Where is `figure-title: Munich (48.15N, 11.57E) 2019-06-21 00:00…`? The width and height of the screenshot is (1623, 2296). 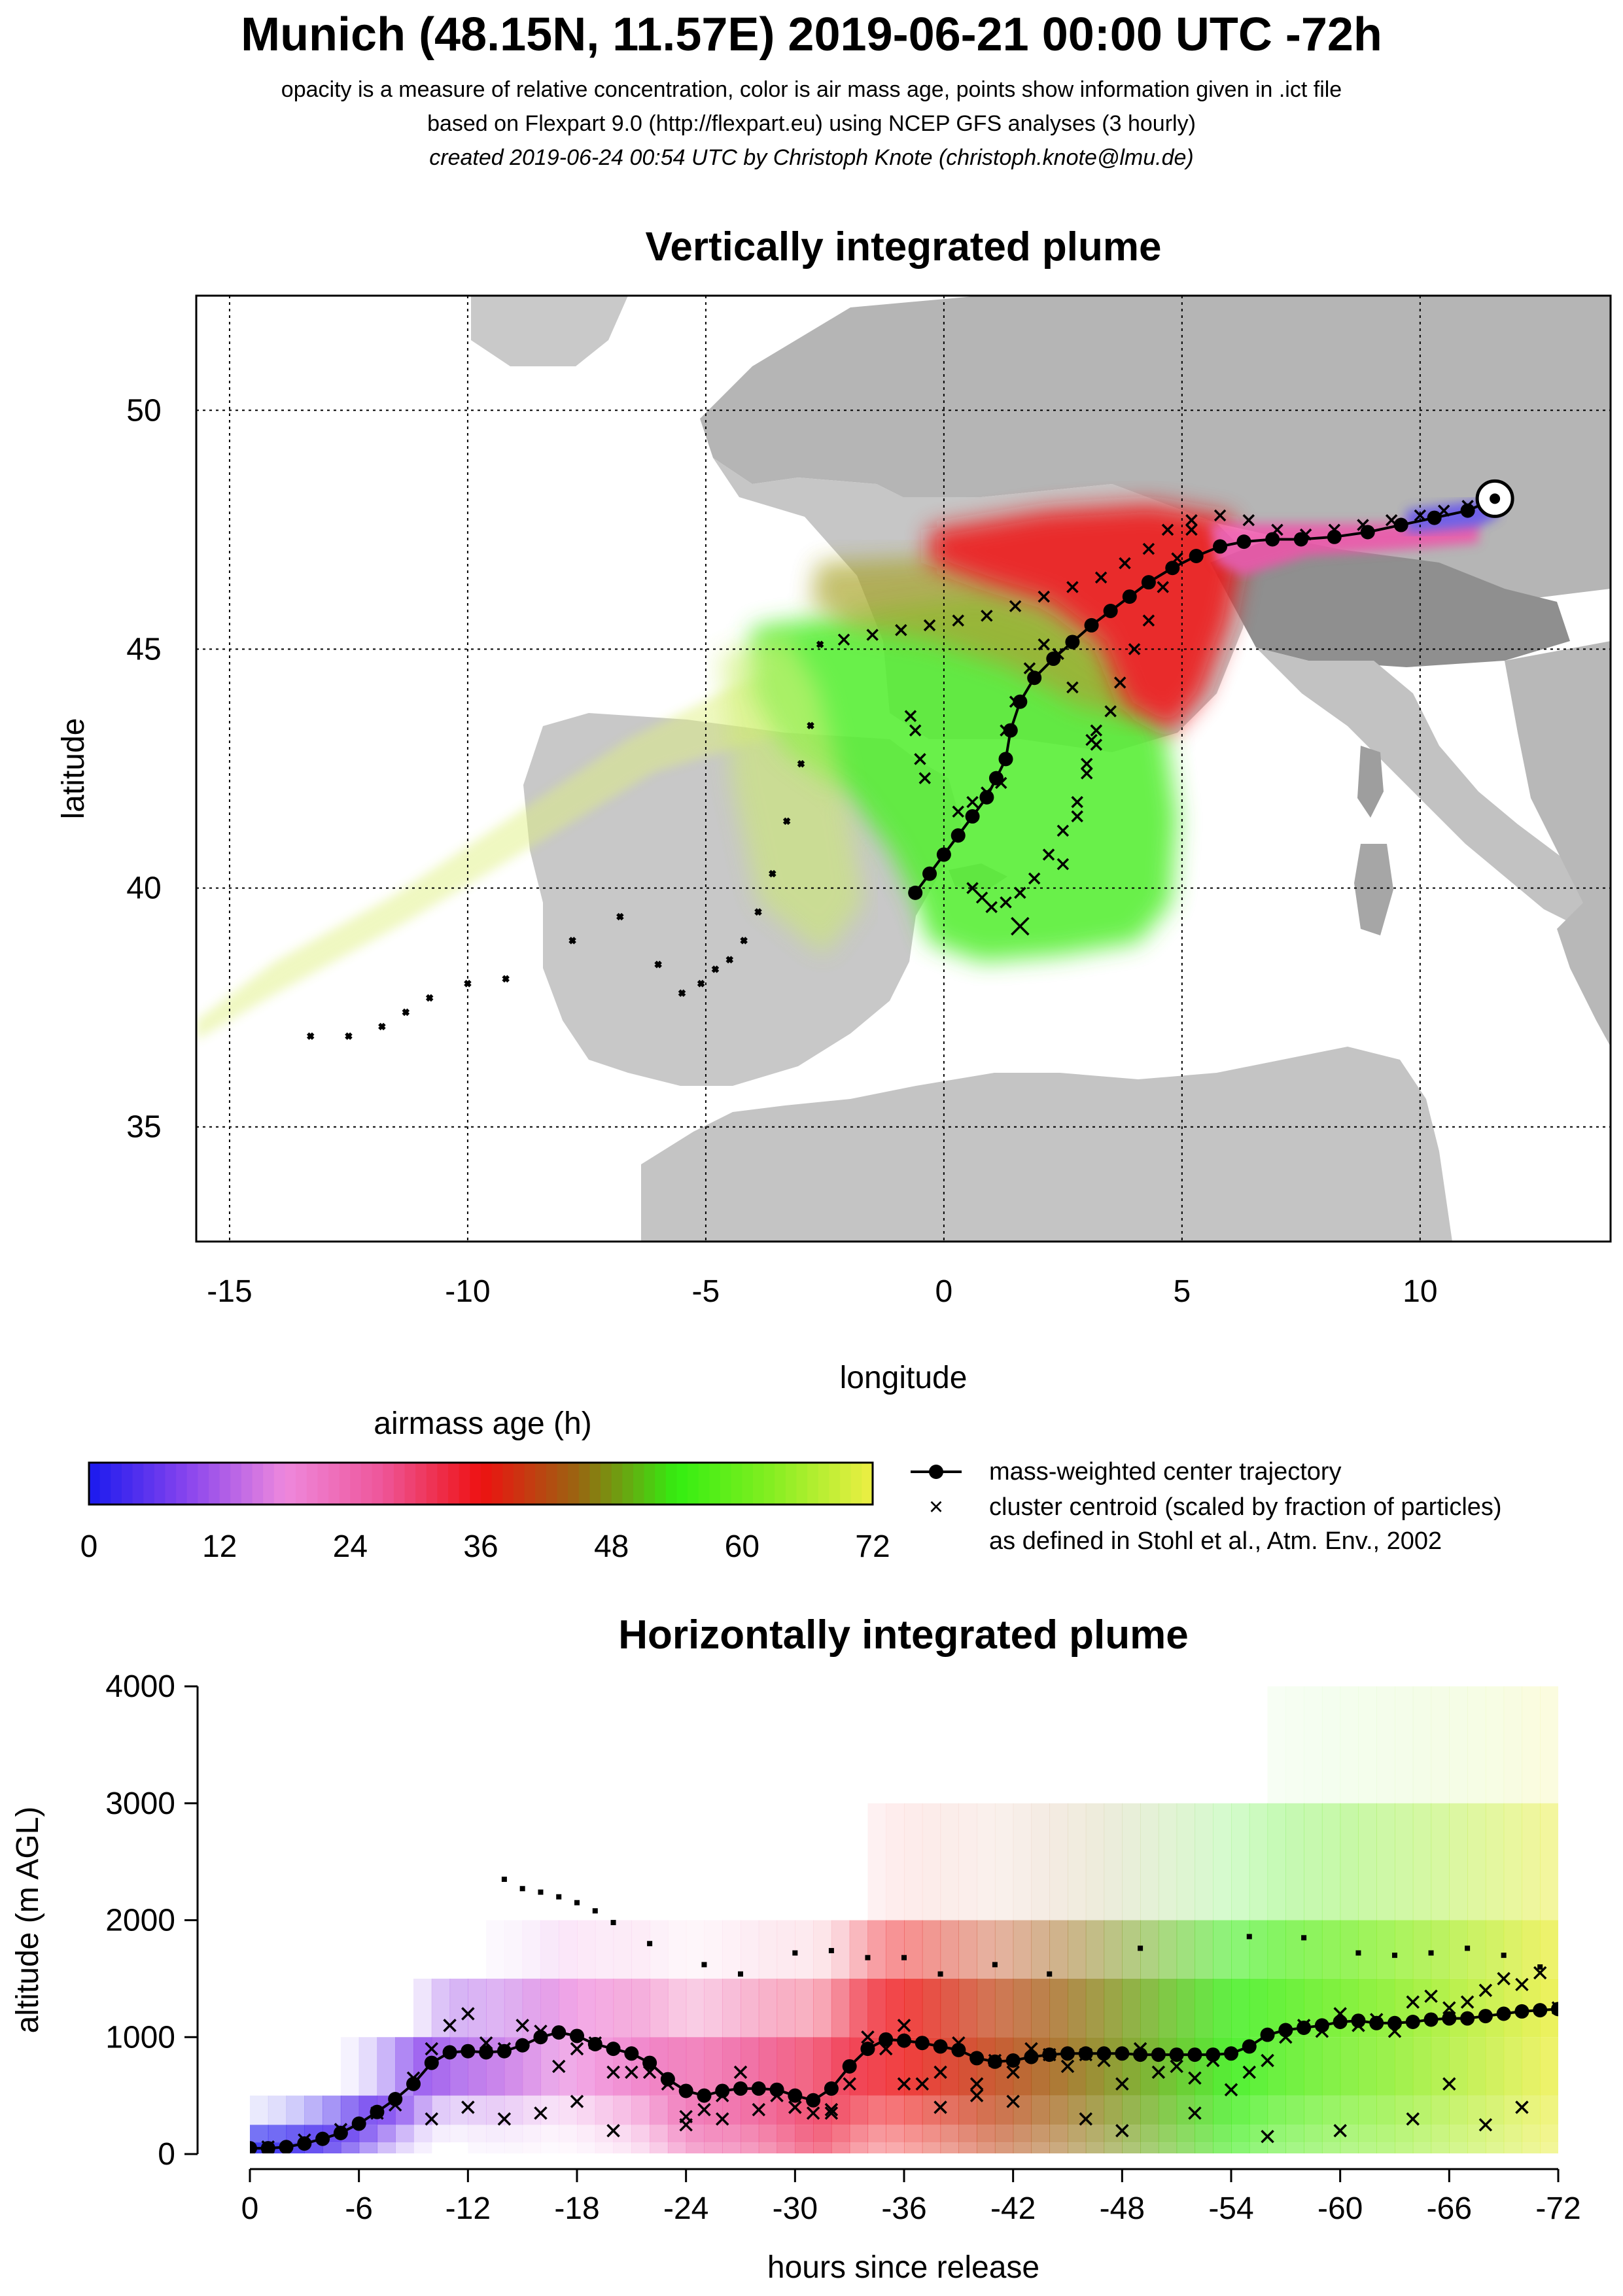 figure-title: Munich (48.15N, 11.57E) 2019-06-21 00:00… is located at coordinates (812, 35).